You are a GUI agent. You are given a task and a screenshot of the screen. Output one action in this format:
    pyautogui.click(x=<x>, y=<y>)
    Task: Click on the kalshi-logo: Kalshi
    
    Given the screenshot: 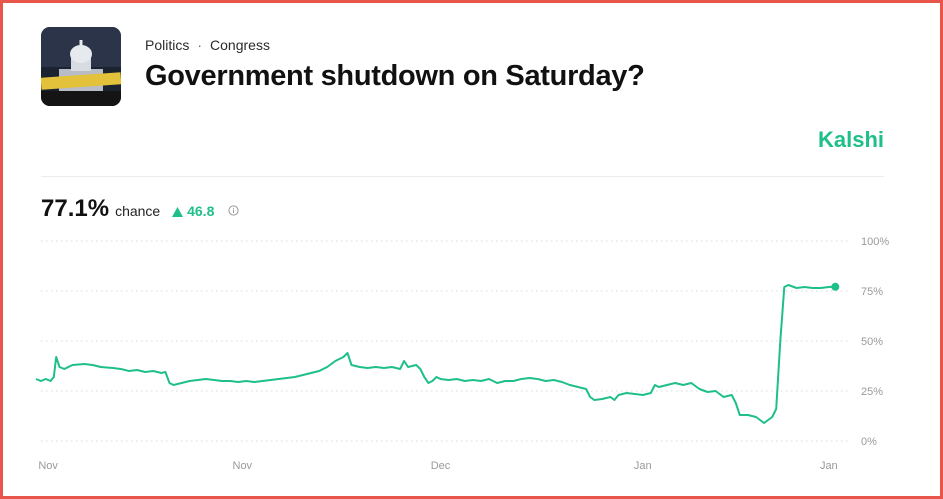 What is the action you would take?
    pyautogui.click(x=850, y=139)
    